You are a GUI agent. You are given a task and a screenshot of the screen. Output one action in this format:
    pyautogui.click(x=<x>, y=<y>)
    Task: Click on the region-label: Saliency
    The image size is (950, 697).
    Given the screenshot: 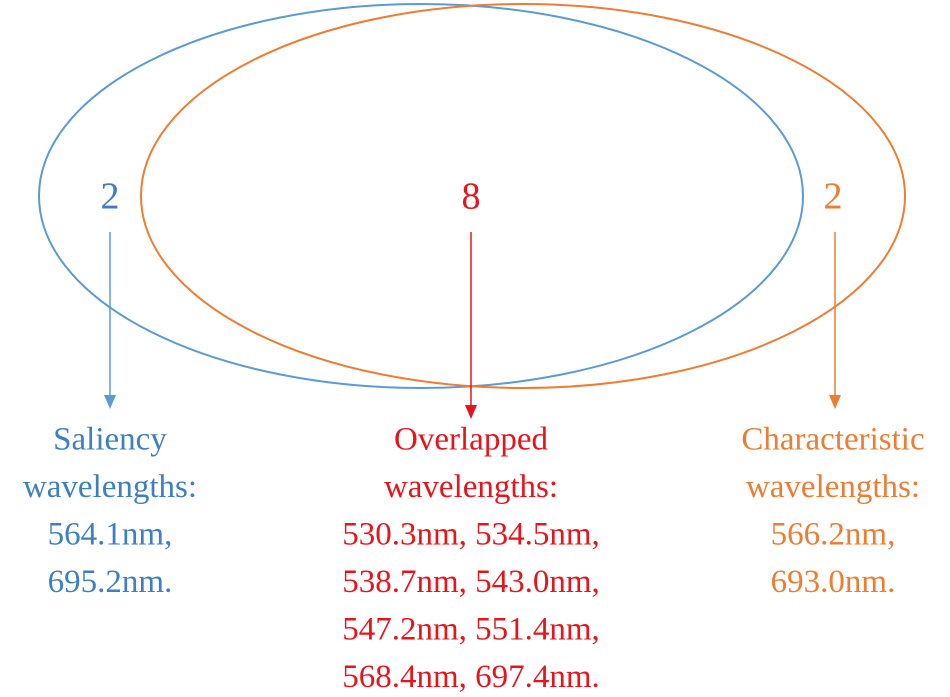 What is the action you would take?
    pyautogui.click(x=110, y=440)
    